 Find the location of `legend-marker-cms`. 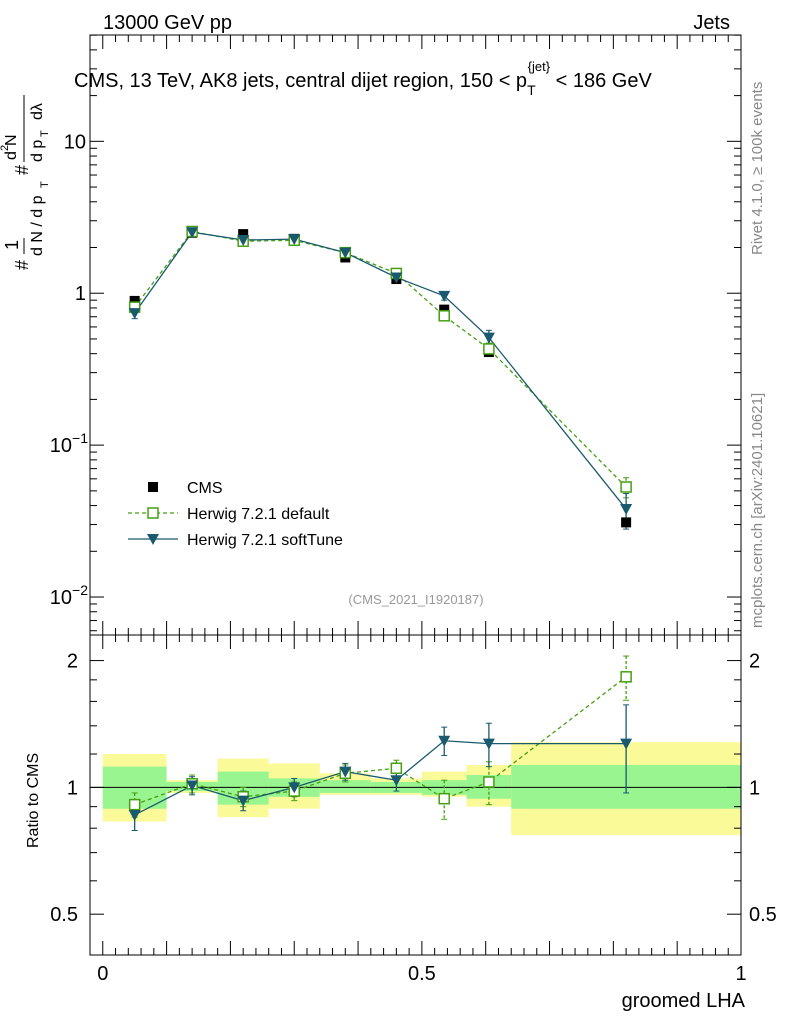

legend-marker-cms is located at coordinates (153, 487).